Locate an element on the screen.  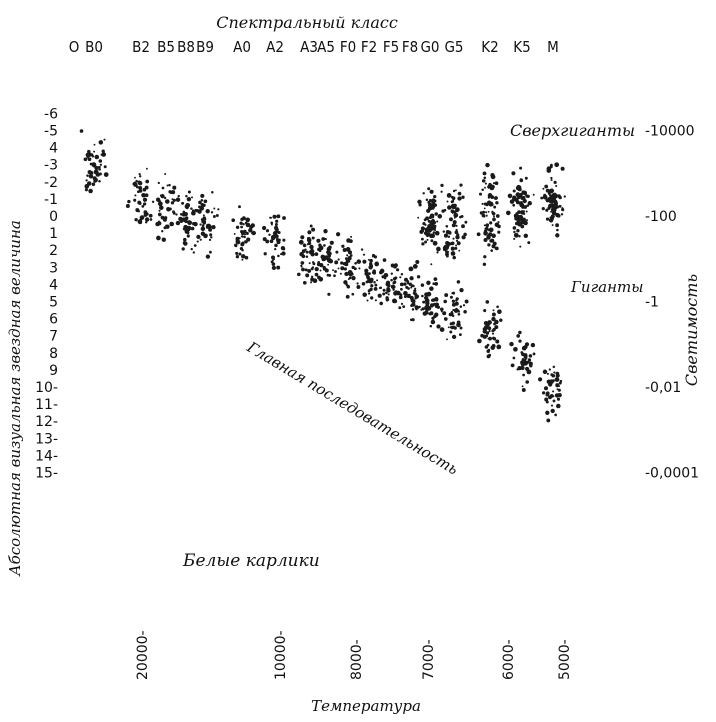
spectral-class-label: B9 is located at coordinates (205, 47).